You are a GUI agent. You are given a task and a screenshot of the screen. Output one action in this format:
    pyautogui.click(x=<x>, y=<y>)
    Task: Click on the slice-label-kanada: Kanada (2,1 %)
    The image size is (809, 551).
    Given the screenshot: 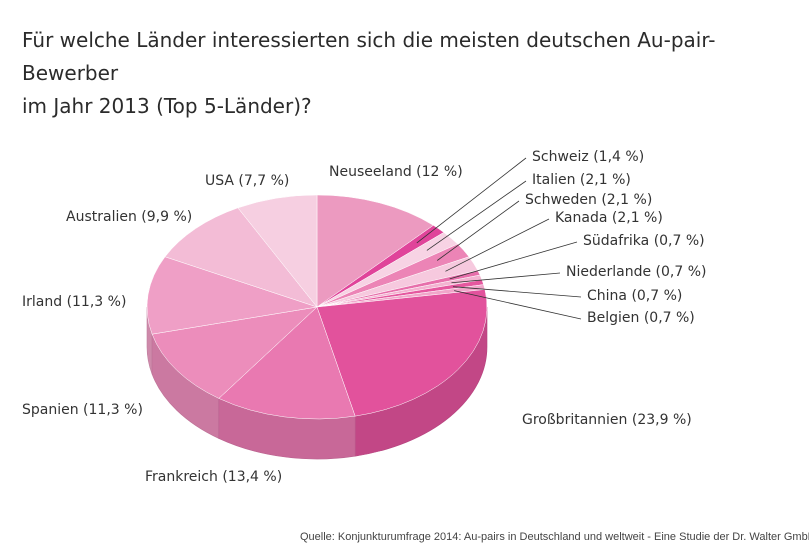 What is the action you would take?
    pyautogui.click(x=609, y=218)
    